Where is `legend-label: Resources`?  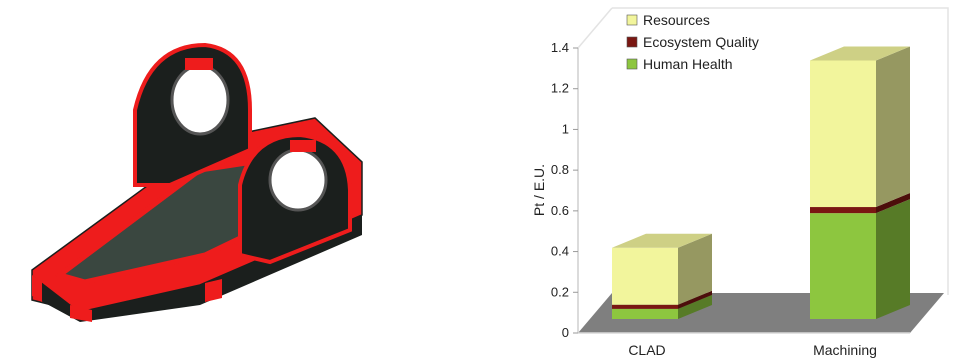 legend-label: Resources is located at coordinates (676, 20).